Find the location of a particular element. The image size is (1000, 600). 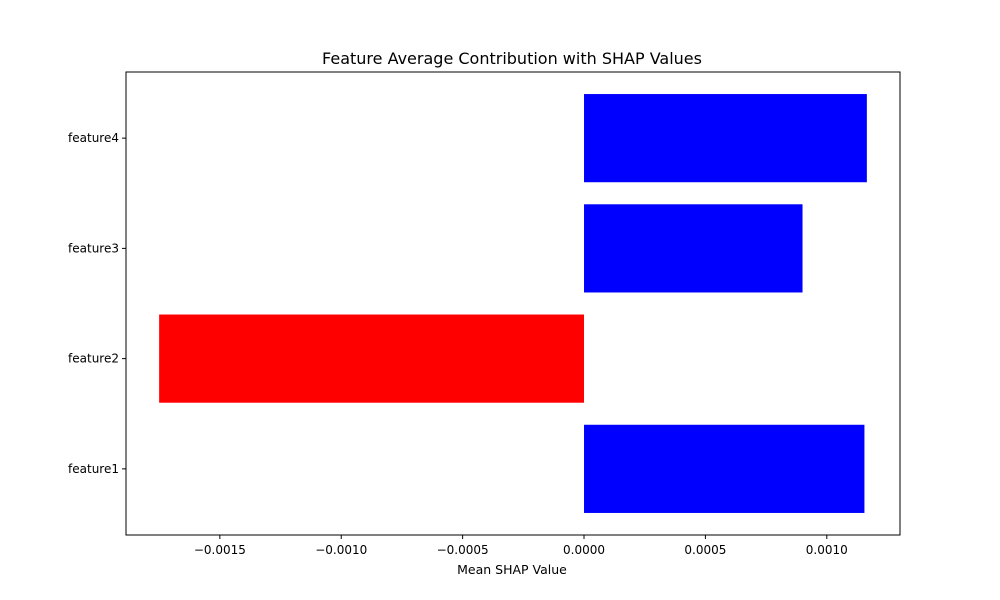

bar-feature4 is located at coordinates (725, 138).